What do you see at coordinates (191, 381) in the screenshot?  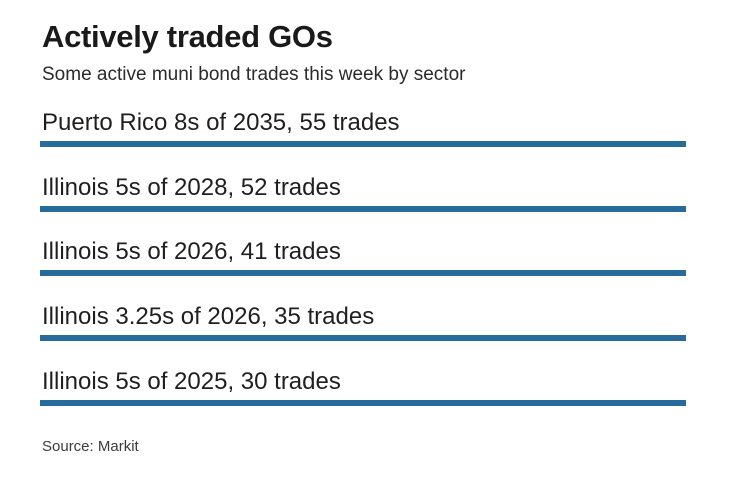 I see `trade-row-label: Illinois 5s of 2025, 30 trades` at bounding box center [191, 381].